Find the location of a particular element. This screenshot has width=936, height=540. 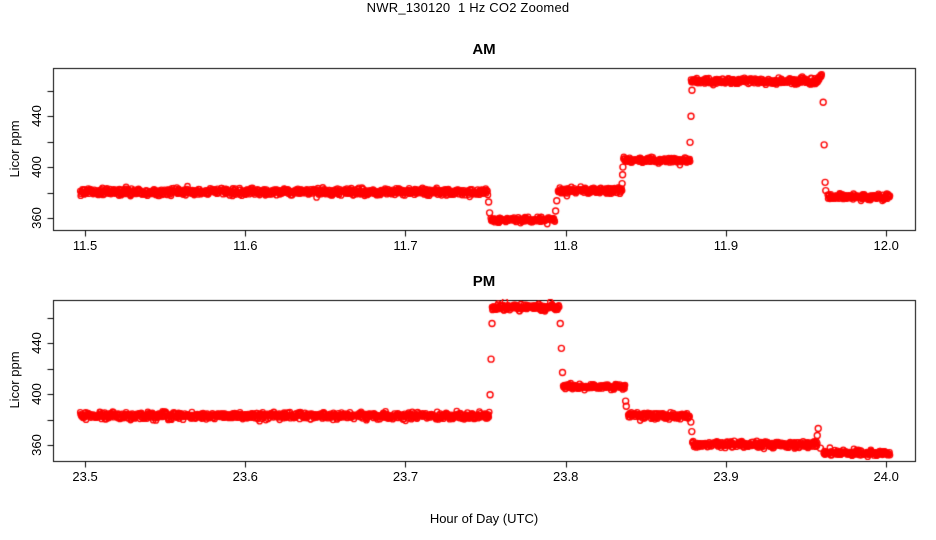

x-tick-label: 11.8 is located at coordinates (565, 245).